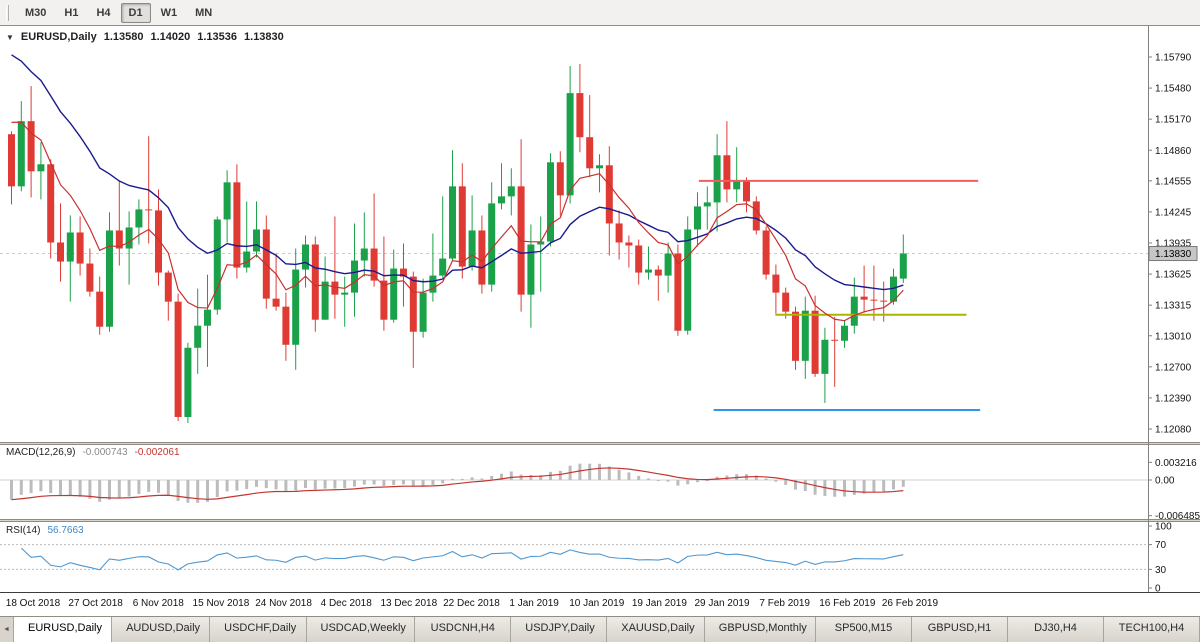  What do you see at coordinates (784, 603) in the screenshot?
I see `date-label: 7 Feb 2019` at bounding box center [784, 603].